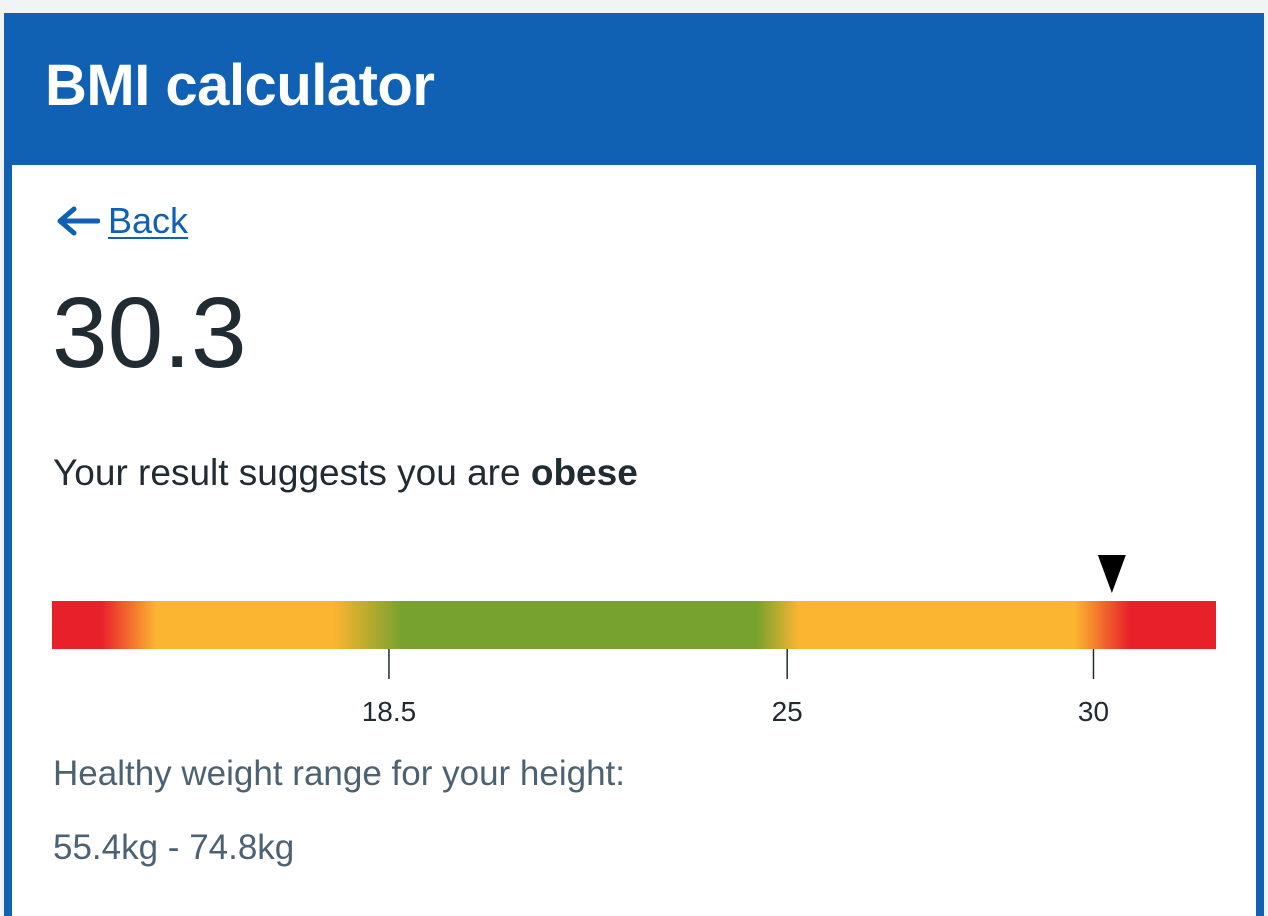  What do you see at coordinates (787, 711) in the screenshot?
I see `scale-tick-label-1: 25` at bounding box center [787, 711].